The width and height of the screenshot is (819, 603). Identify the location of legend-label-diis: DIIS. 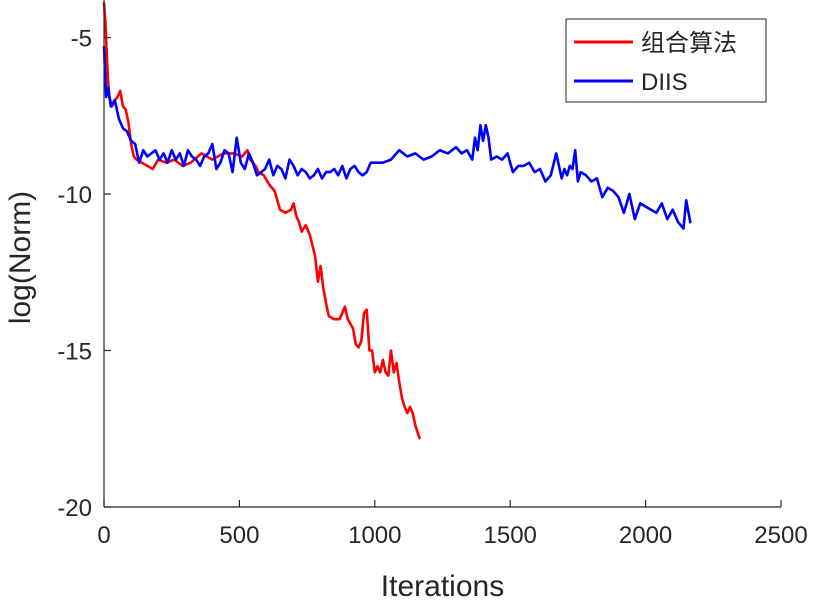
(664, 82).